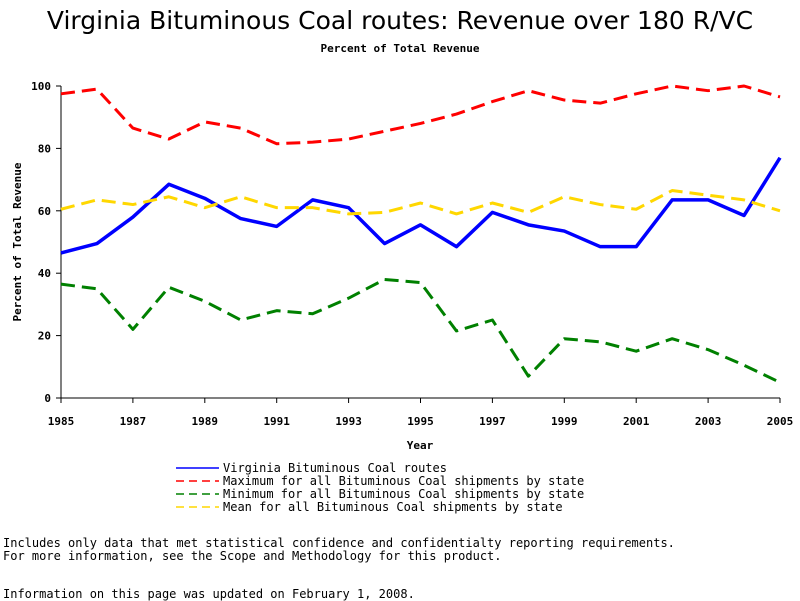 The image size is (800, 601). I want to click on legend-label-1: Virginia Bituminous Coal routes, so click(335, 468).